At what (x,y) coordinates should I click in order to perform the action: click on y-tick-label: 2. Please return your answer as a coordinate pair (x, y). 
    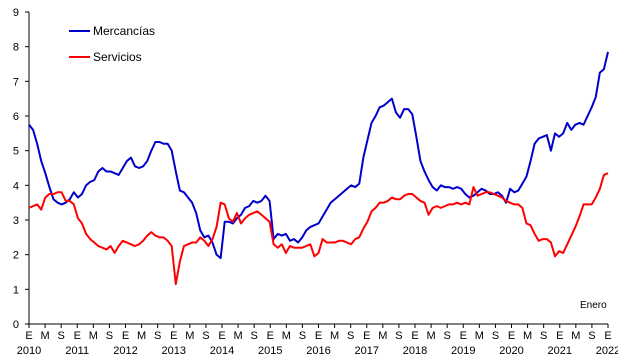
    Looking at the image, I should click on (16, 256).